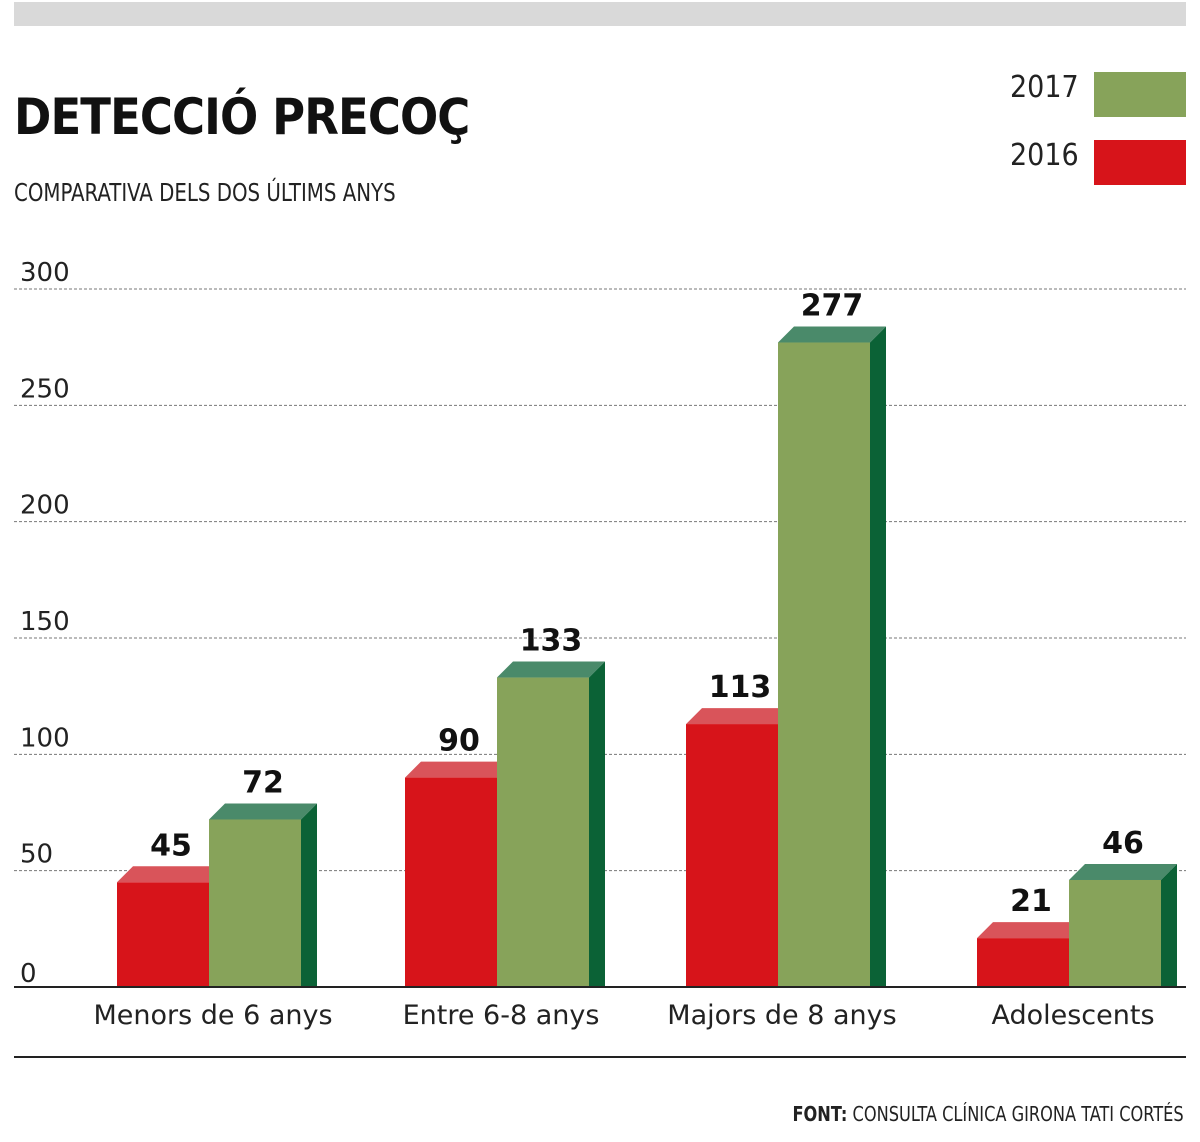 The image size is (1200, 1142). What do you see at coordinates (263, 782) in the screenshot?
I see `data-label: 72` at bounding box center [263, 782].